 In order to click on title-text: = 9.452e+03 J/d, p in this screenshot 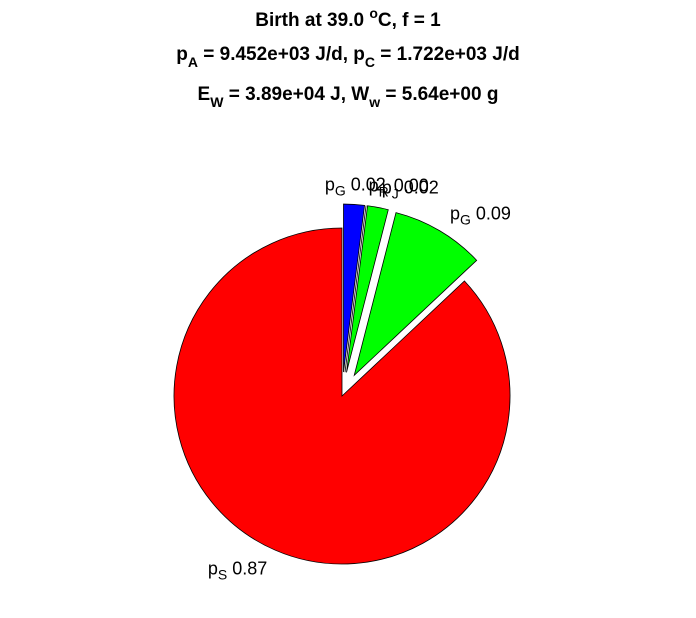, I will do `click(281, 54)`.